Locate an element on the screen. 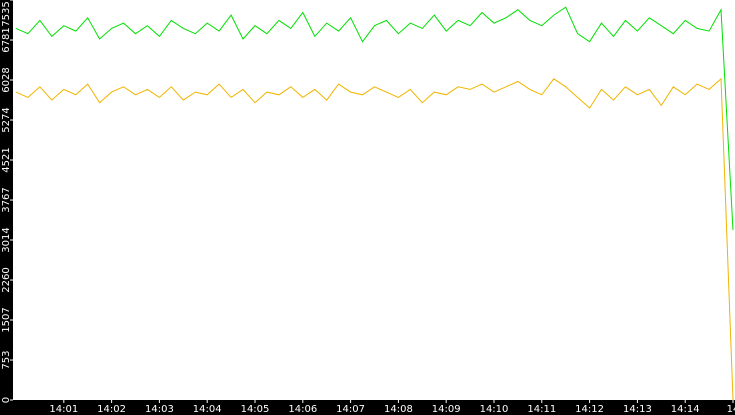  y-tick-label: 4521 is located at coordinates (6, 159).